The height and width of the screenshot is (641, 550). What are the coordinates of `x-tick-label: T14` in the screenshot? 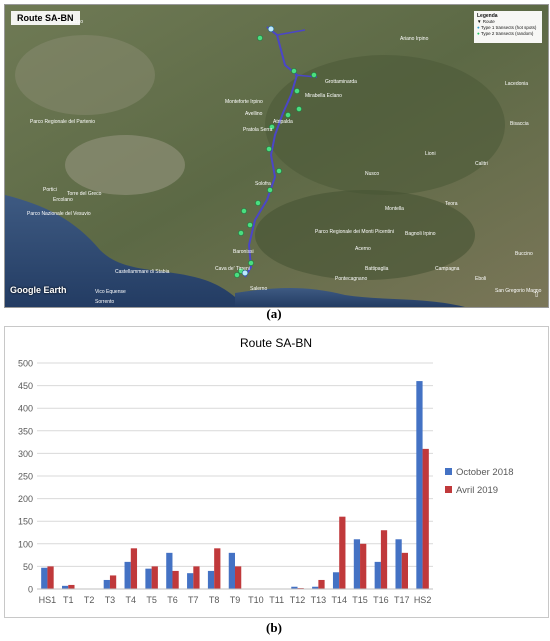 It's located at (339, 600).